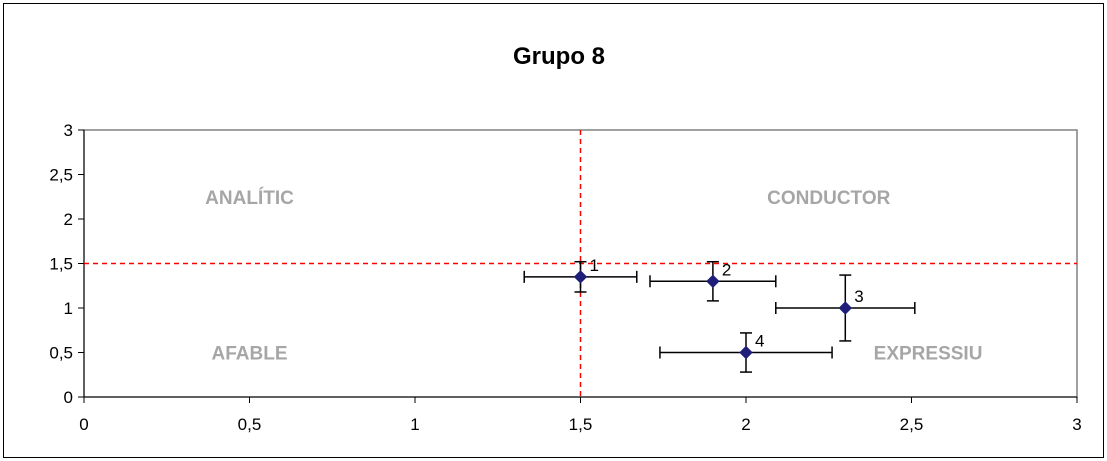  Describe the element at coordinates (726, 269) in the screenshot. I see `data-point-label: 2` at that location.